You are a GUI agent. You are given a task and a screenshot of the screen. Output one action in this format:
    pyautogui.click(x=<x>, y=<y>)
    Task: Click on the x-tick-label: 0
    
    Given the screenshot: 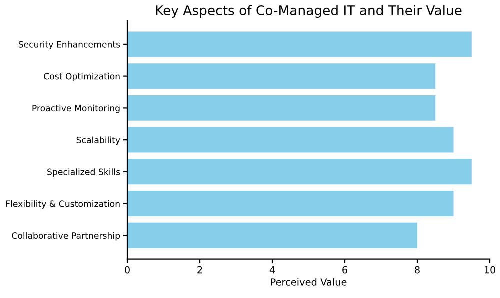 What is the action you would take?
    pyautogui.click(x=127, y=270)
    